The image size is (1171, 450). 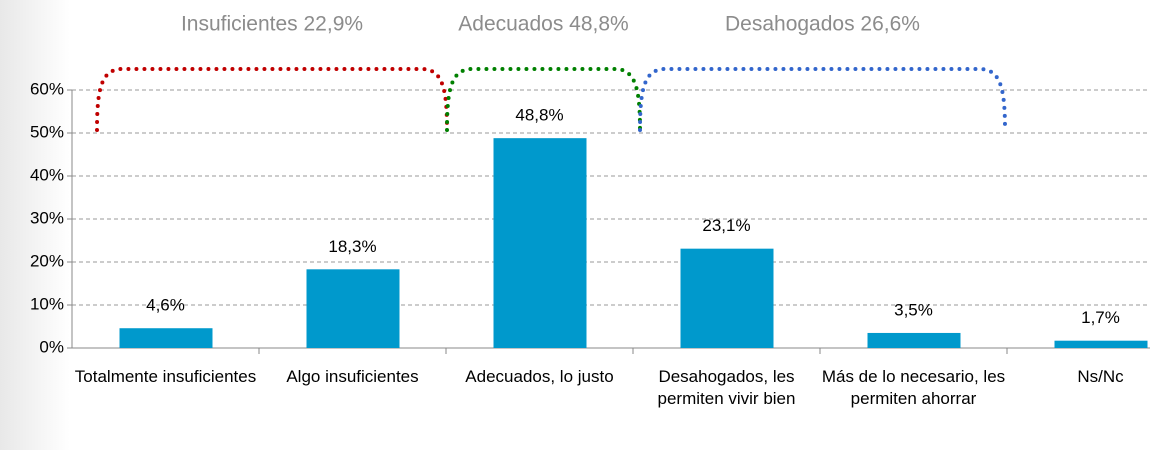 What do you see at coordinates (47, 131) in the screenshot?
I see `y-tick-label: 50%` at bounding box center [47, 131].